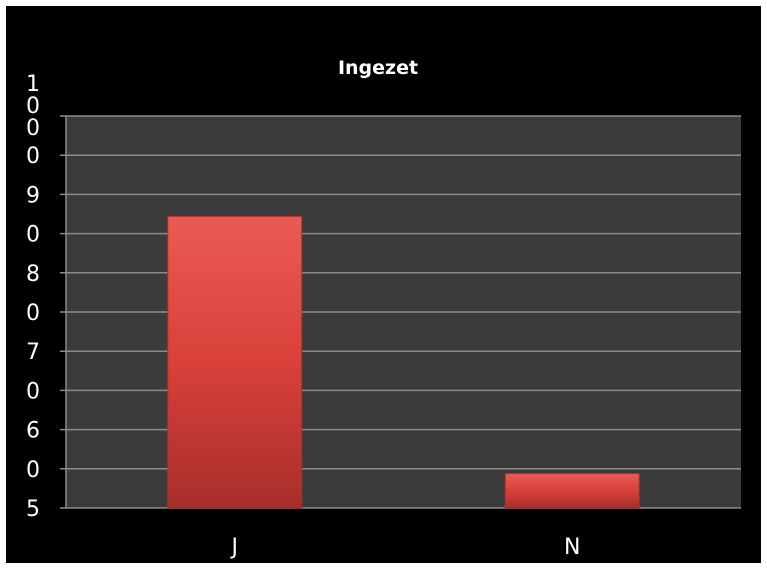  Describe the element at coordinates (572, 547) in the screenshot. I see `x-category-label-N: N` at that location.